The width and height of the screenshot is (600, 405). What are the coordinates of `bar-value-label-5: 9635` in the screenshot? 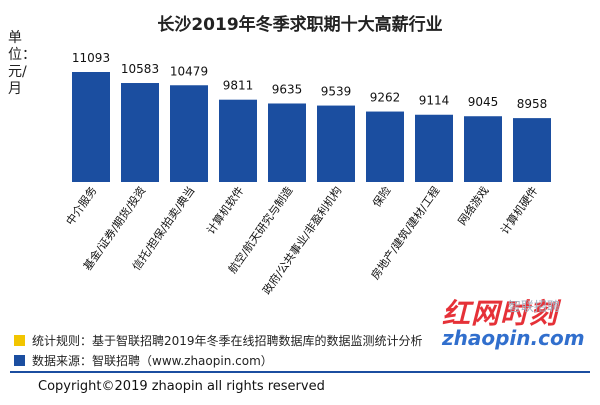 It's located at (287, 89).